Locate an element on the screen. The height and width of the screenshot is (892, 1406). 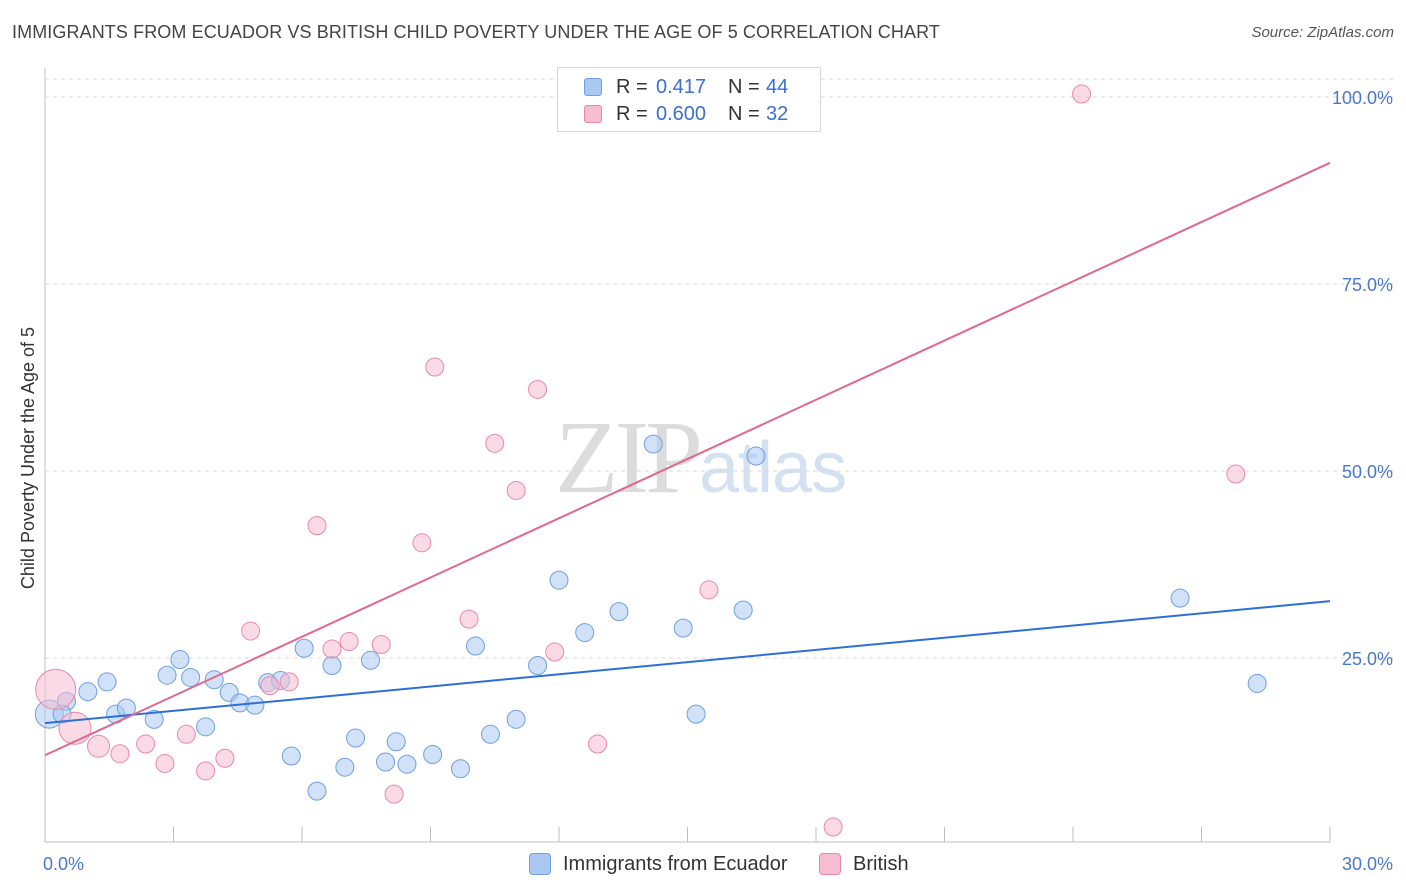
legend-row-british: R = 0.600 N = 32 is located at coordinates (686, 114).